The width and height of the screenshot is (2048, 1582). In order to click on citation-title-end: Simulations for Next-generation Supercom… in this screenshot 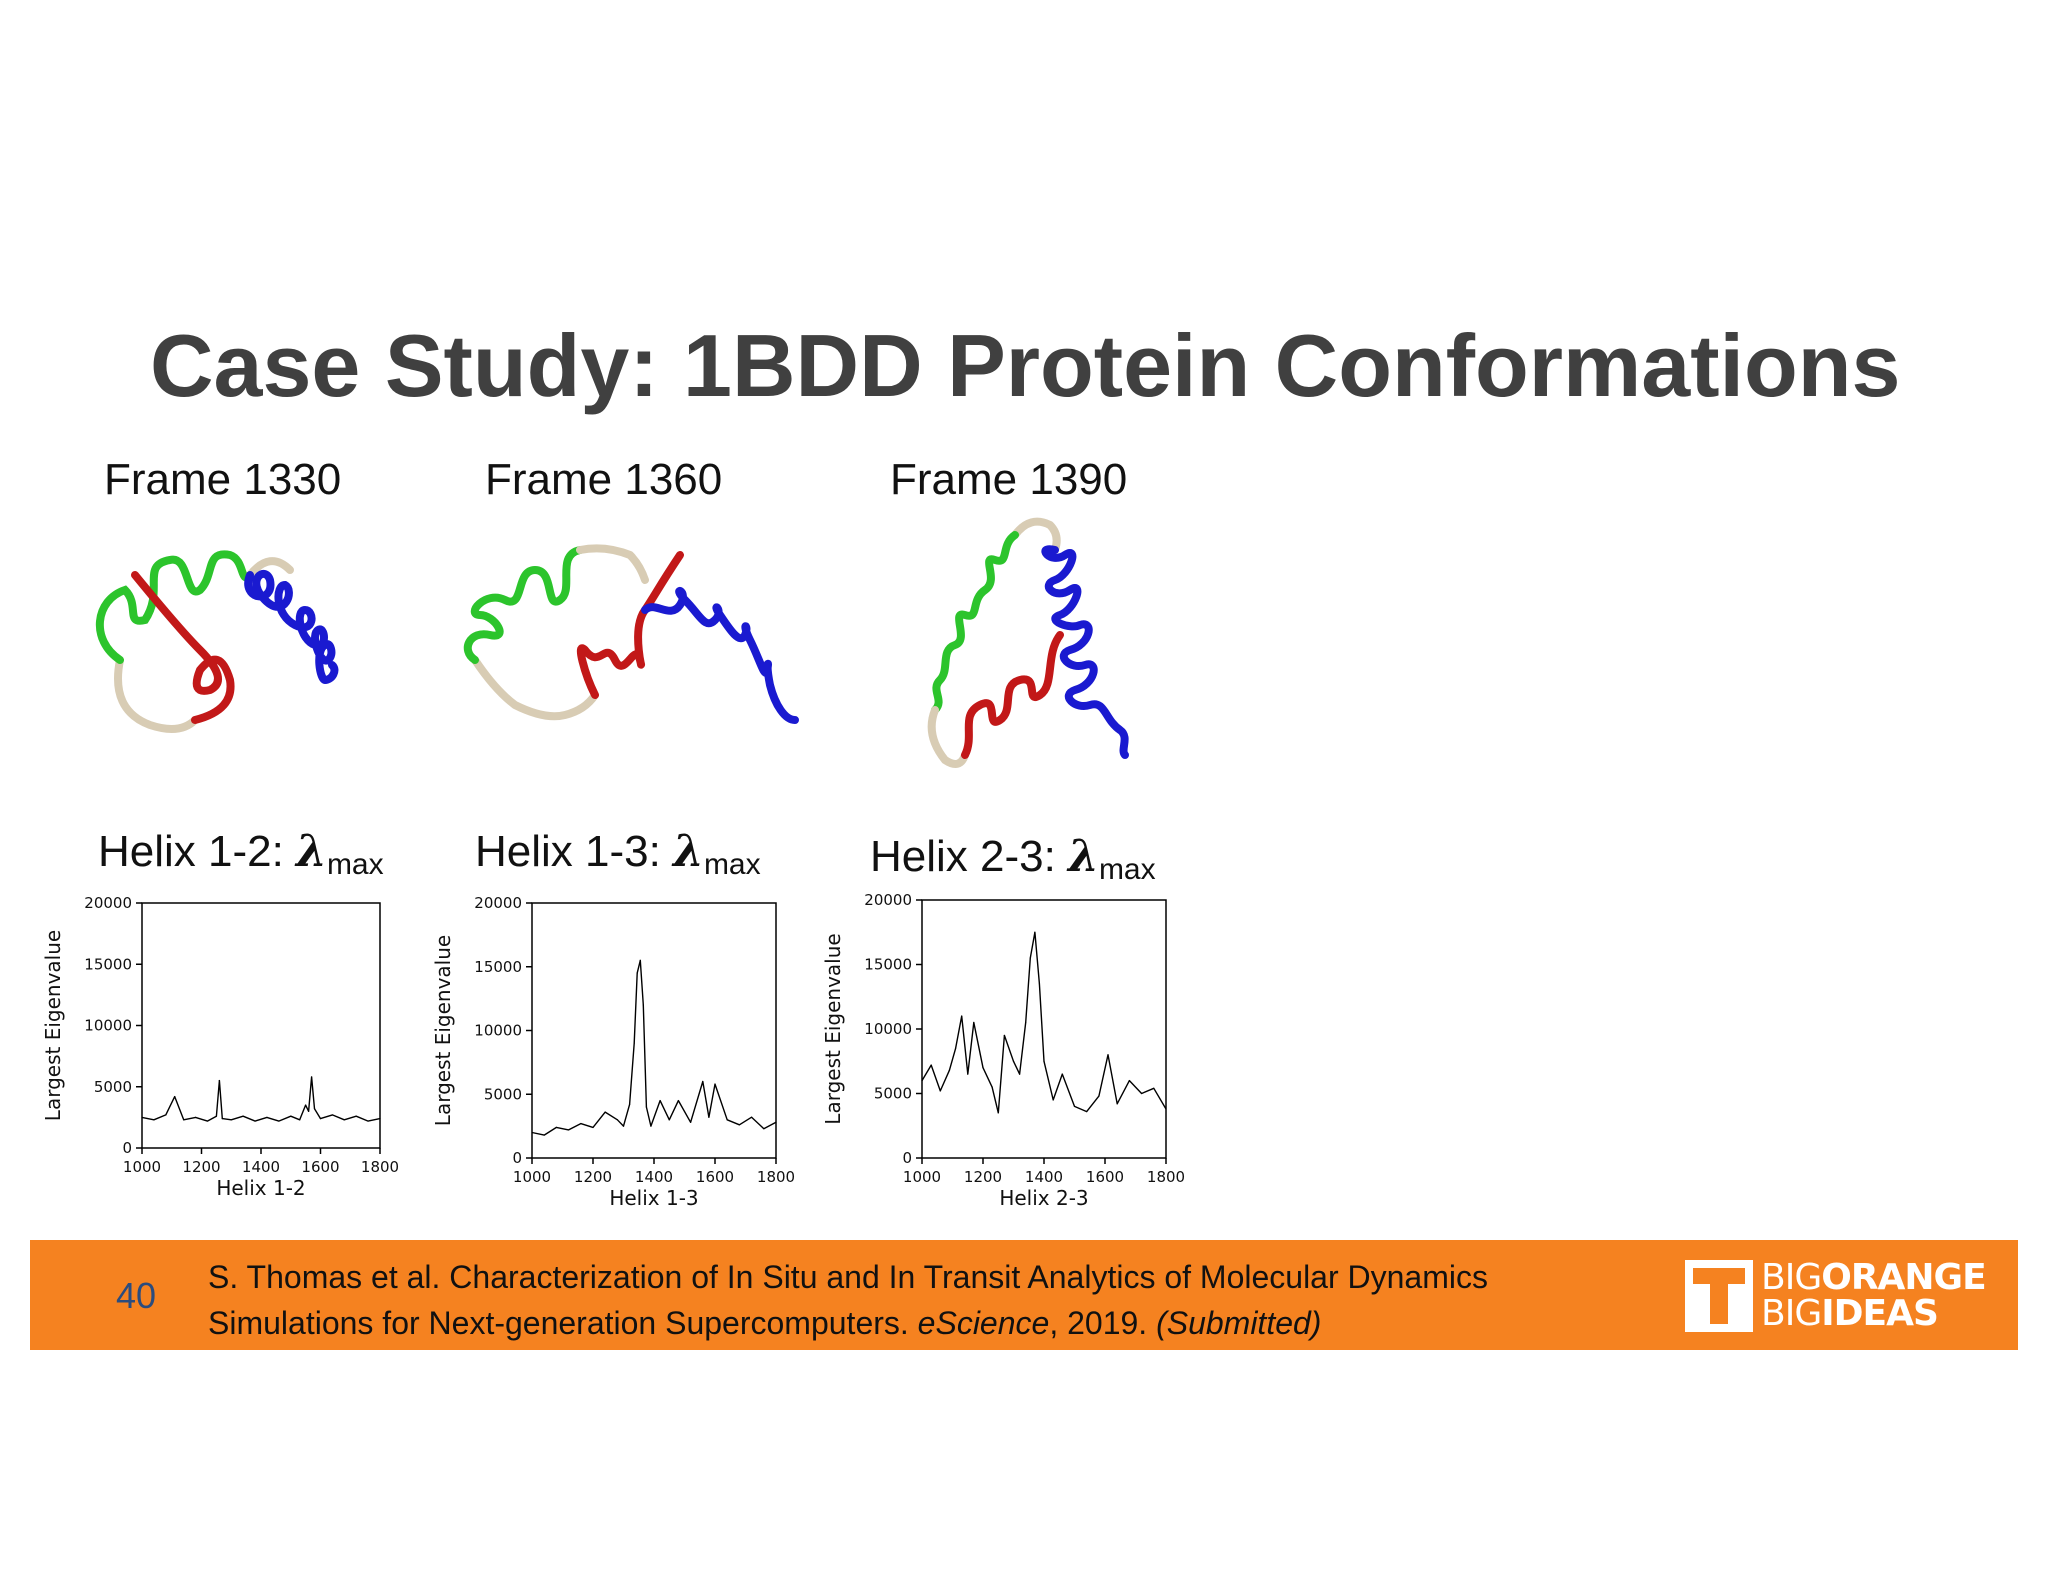, I will do `click(563, 1323)`.